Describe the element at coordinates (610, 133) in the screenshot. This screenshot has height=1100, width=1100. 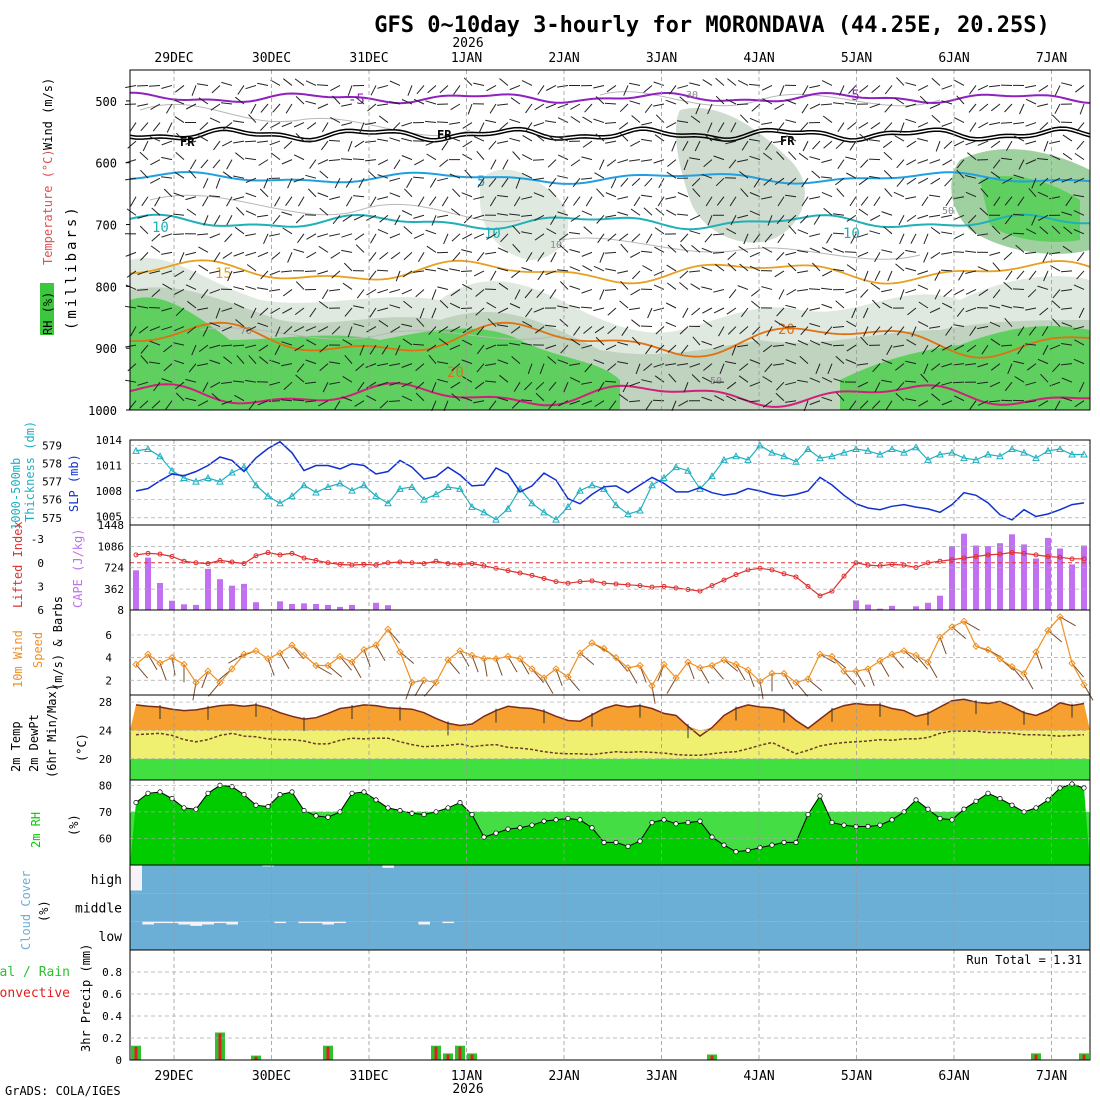
I see `isotherm-freezing-a` at that location.